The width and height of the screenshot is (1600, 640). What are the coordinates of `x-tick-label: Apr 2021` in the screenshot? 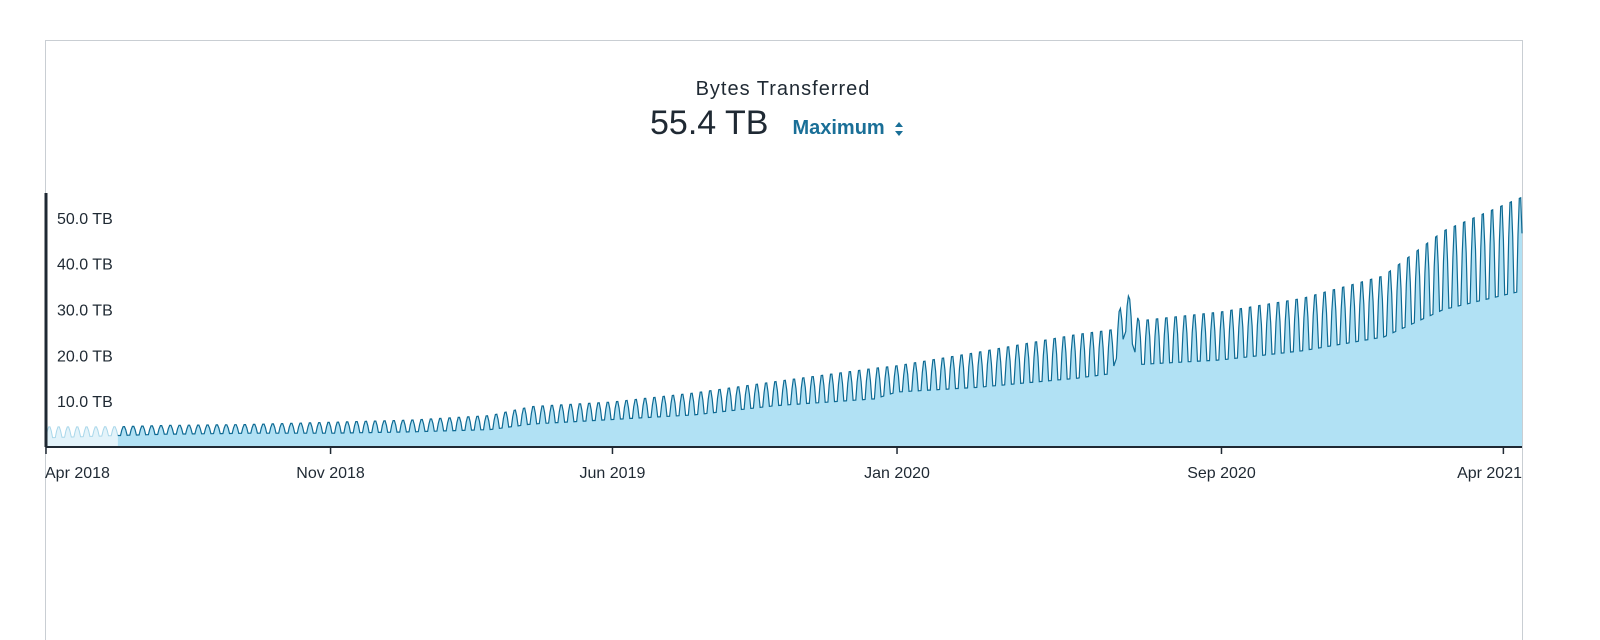 It's located at (1489, 473).